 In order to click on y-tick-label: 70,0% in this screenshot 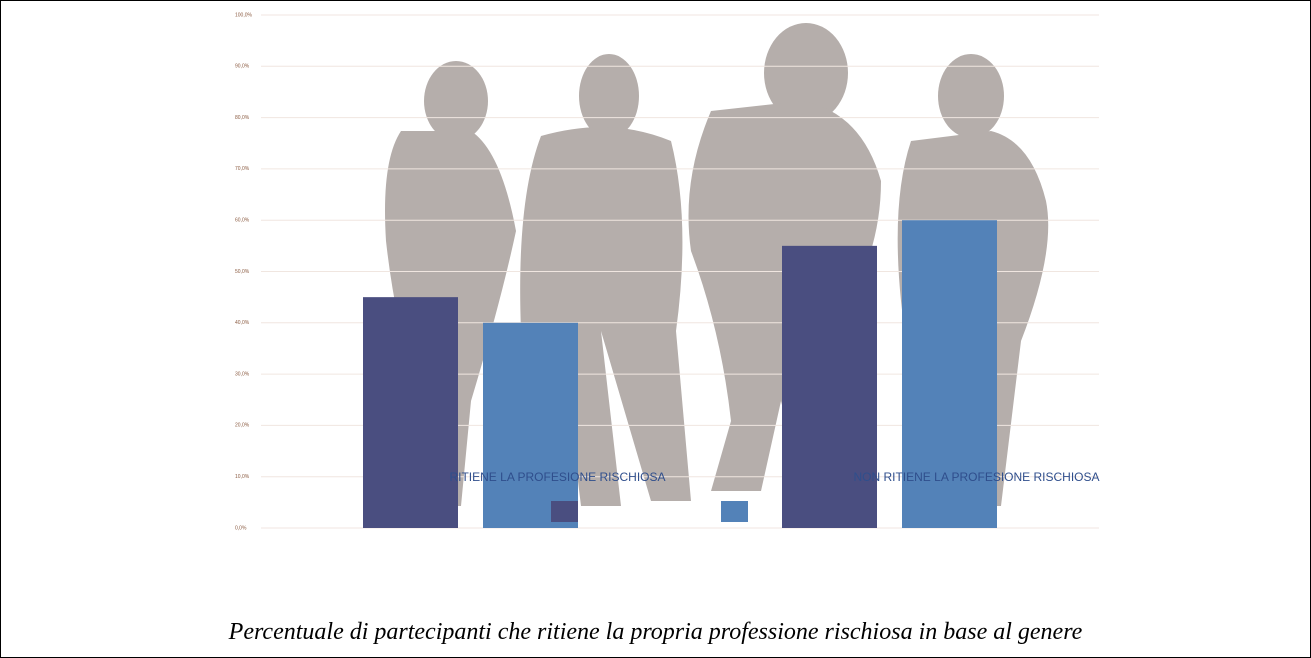, I will do `click(242, 169)`.